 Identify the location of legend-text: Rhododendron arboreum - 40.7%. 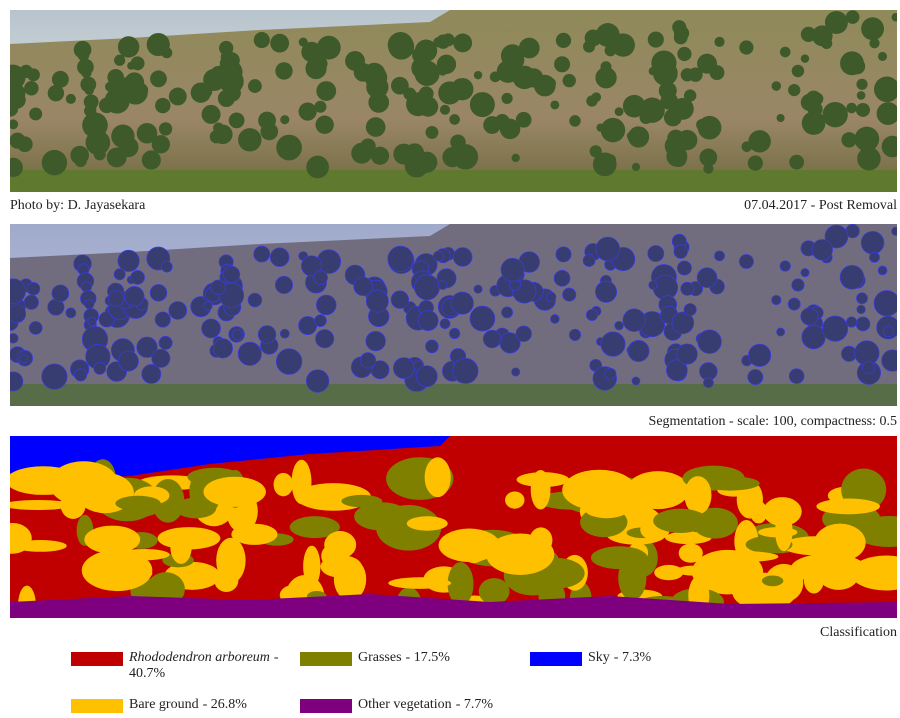
(209, 666).